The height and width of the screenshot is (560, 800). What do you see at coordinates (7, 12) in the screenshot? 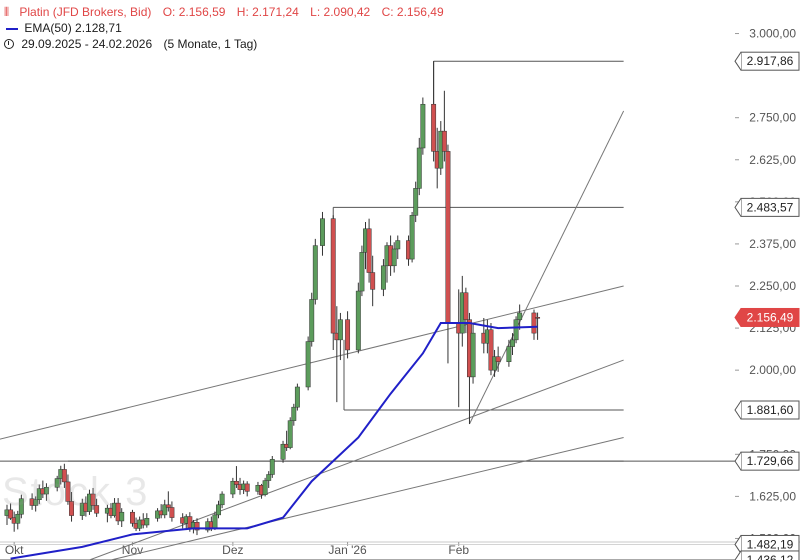
I see `candle-icon: ⫴` at bounding box center [7, 12].